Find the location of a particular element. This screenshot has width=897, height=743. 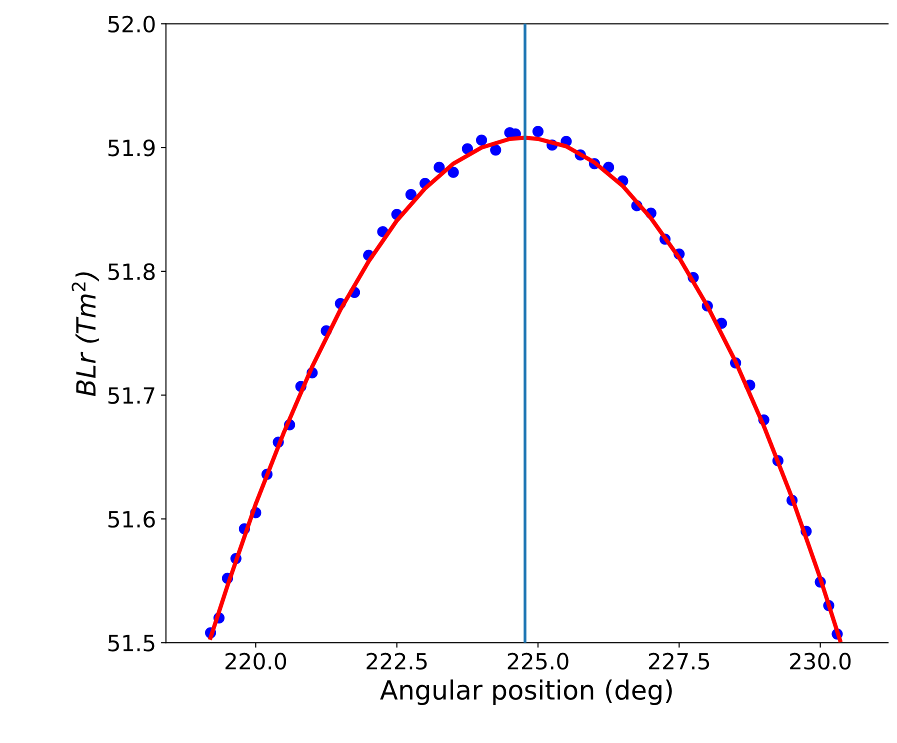

y-tick-label: 51.5 is located at coordinates (131, 643).